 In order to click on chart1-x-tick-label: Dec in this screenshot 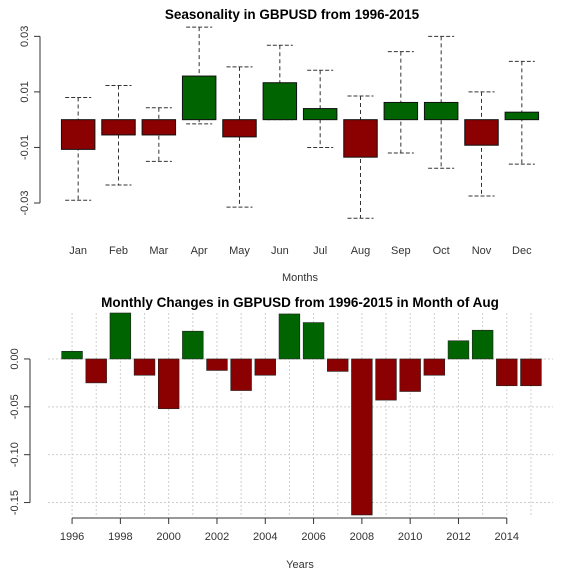, I will do `click(522, 251)`.